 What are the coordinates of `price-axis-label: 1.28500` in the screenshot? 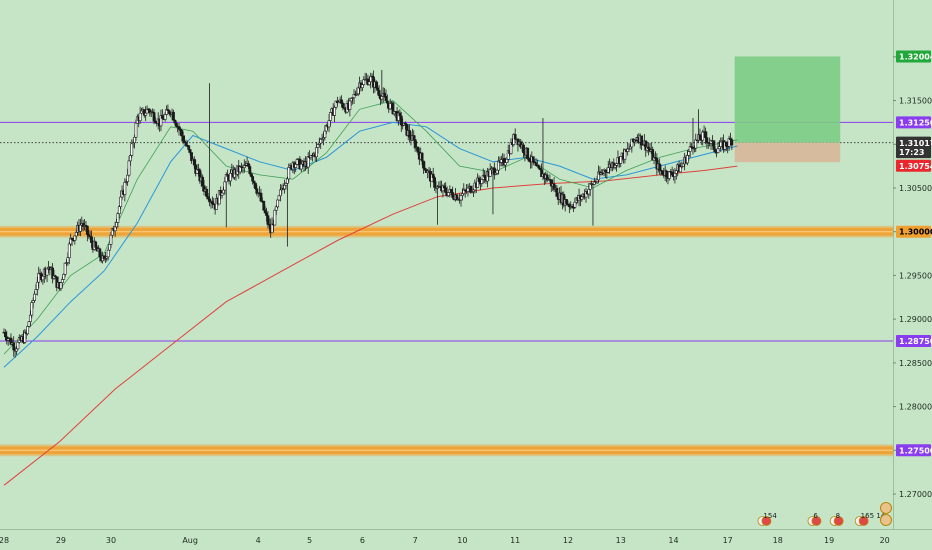 It's located at (915, 363).